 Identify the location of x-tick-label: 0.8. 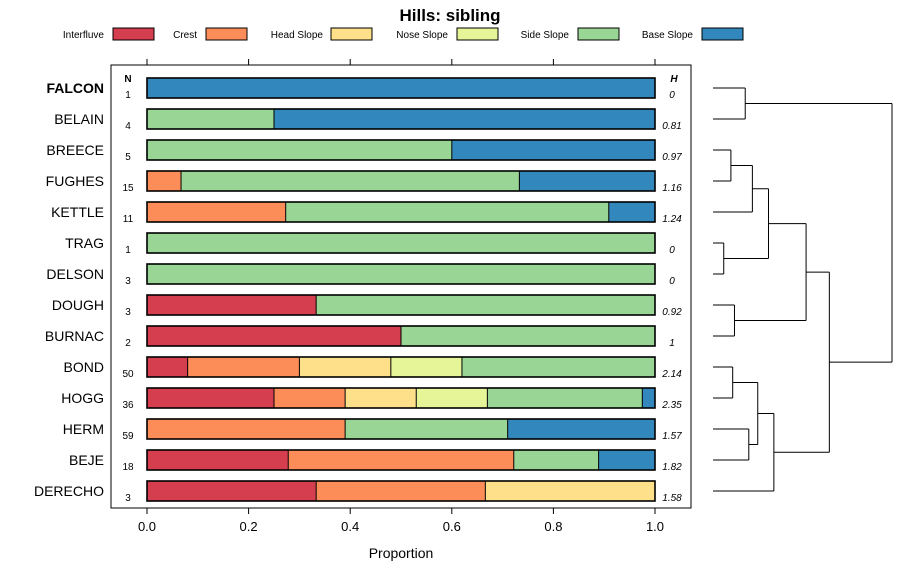
(553, 526).